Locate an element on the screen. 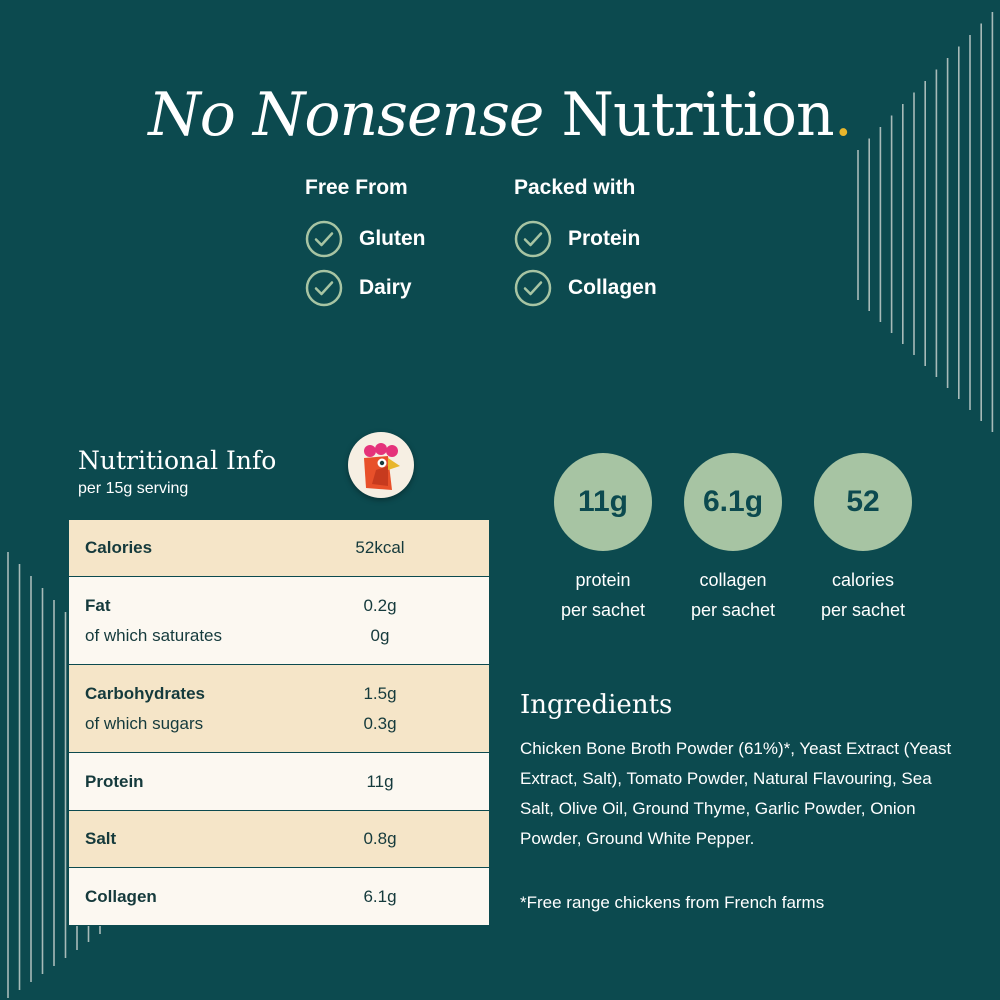 The width and height of the screenshot is (1000, 1000). stat-label: protein is located at coordinates (603, 580).